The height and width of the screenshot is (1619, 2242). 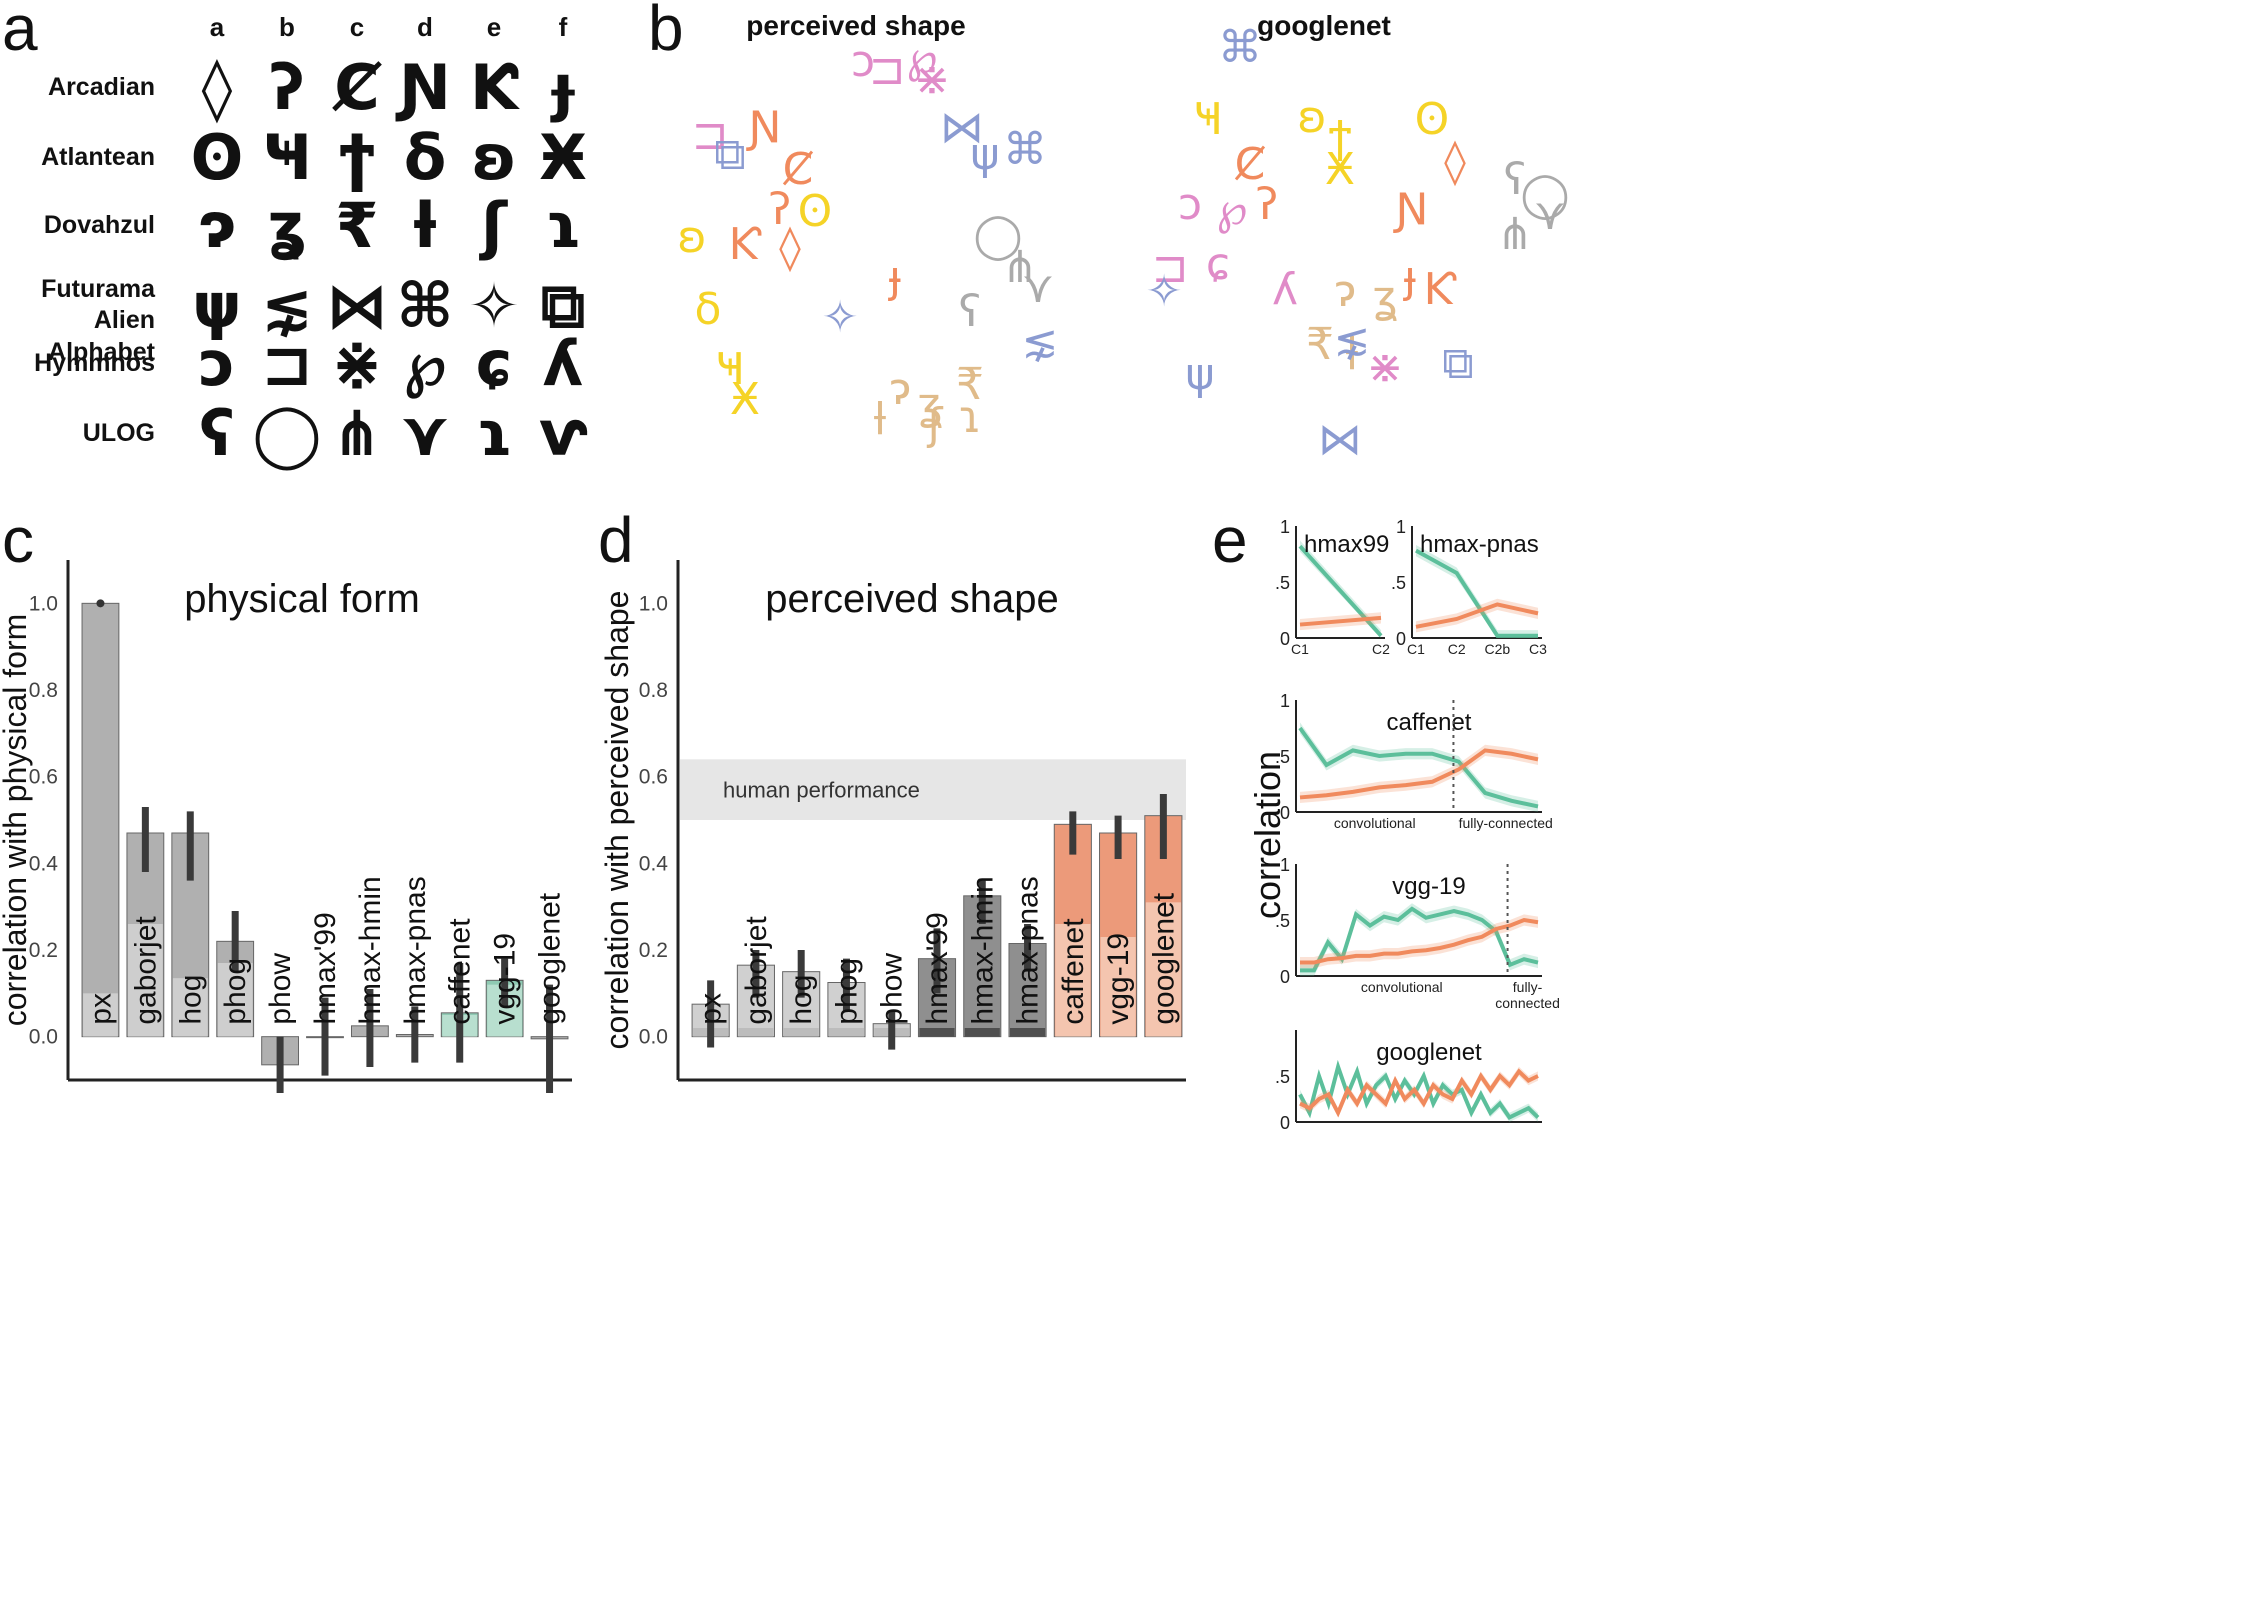 I want to click on glyph-symbol: Ɲ, so click(x=425, y=87).